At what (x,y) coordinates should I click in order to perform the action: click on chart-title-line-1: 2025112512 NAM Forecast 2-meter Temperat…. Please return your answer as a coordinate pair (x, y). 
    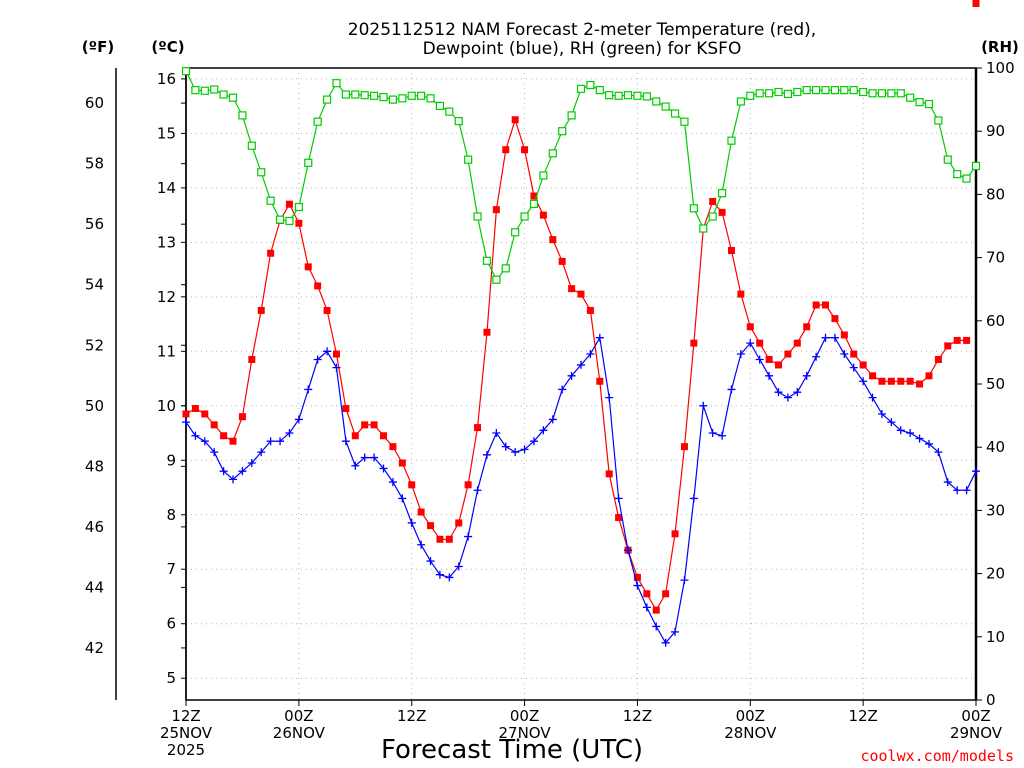
    Looking at the image, I should click on (582, 30).